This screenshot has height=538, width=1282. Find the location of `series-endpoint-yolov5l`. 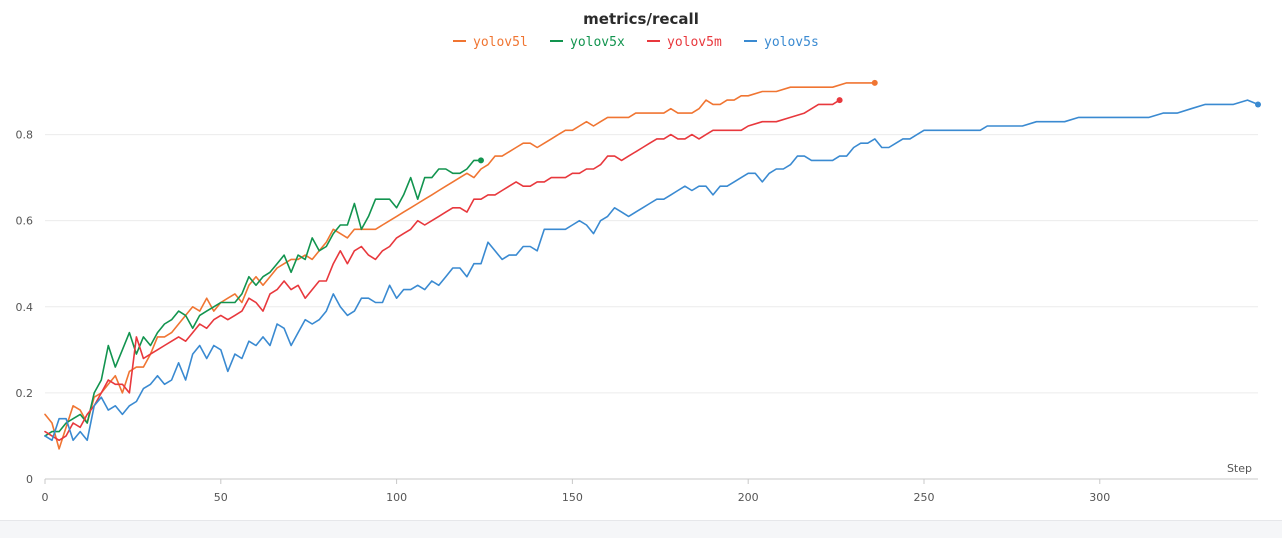

series-endpoint-yolov5l is located at coordinates (874, 82).